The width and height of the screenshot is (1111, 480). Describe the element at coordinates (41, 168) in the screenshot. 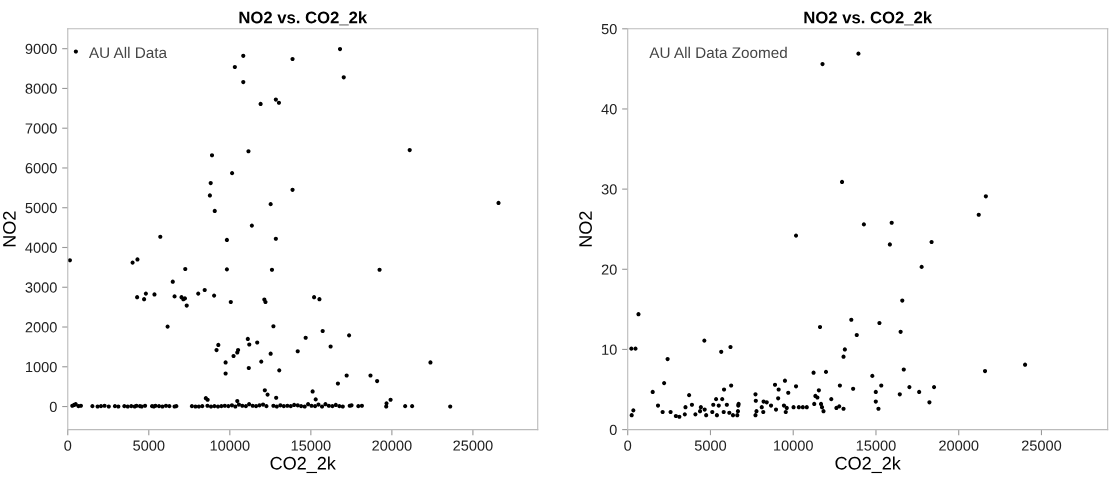

I see `y-tick-label: 6000` at that location.